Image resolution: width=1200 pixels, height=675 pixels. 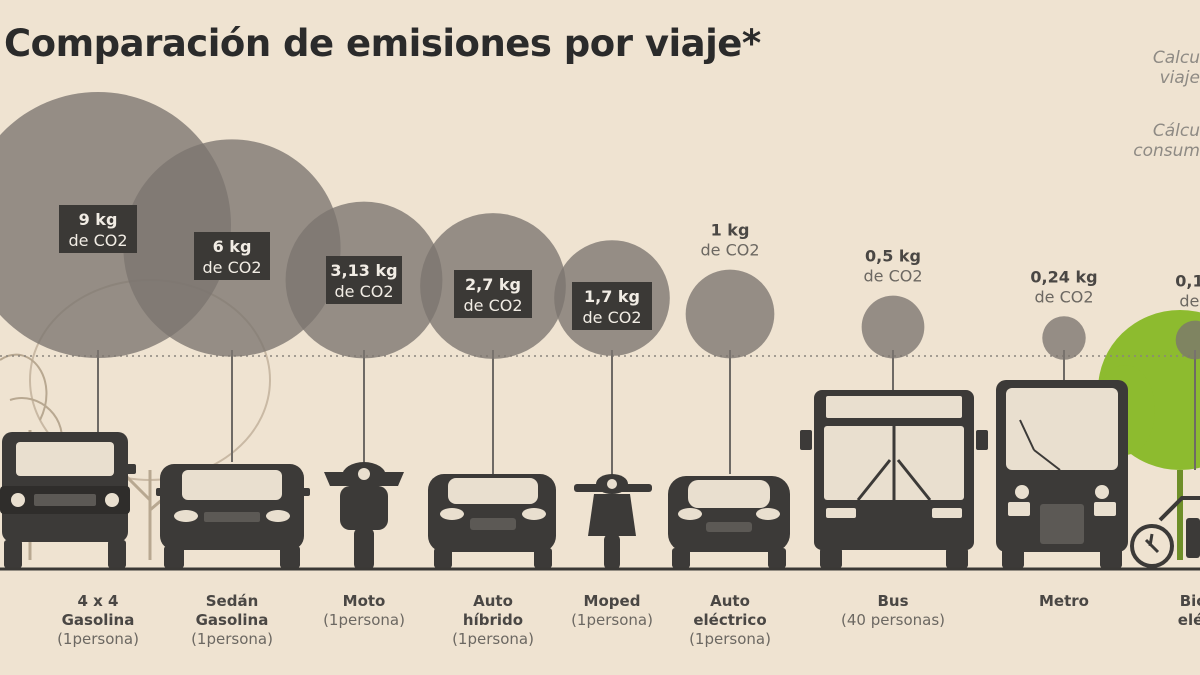 I want to click on vehicle-name: Moped, so click(x=612, y=601).